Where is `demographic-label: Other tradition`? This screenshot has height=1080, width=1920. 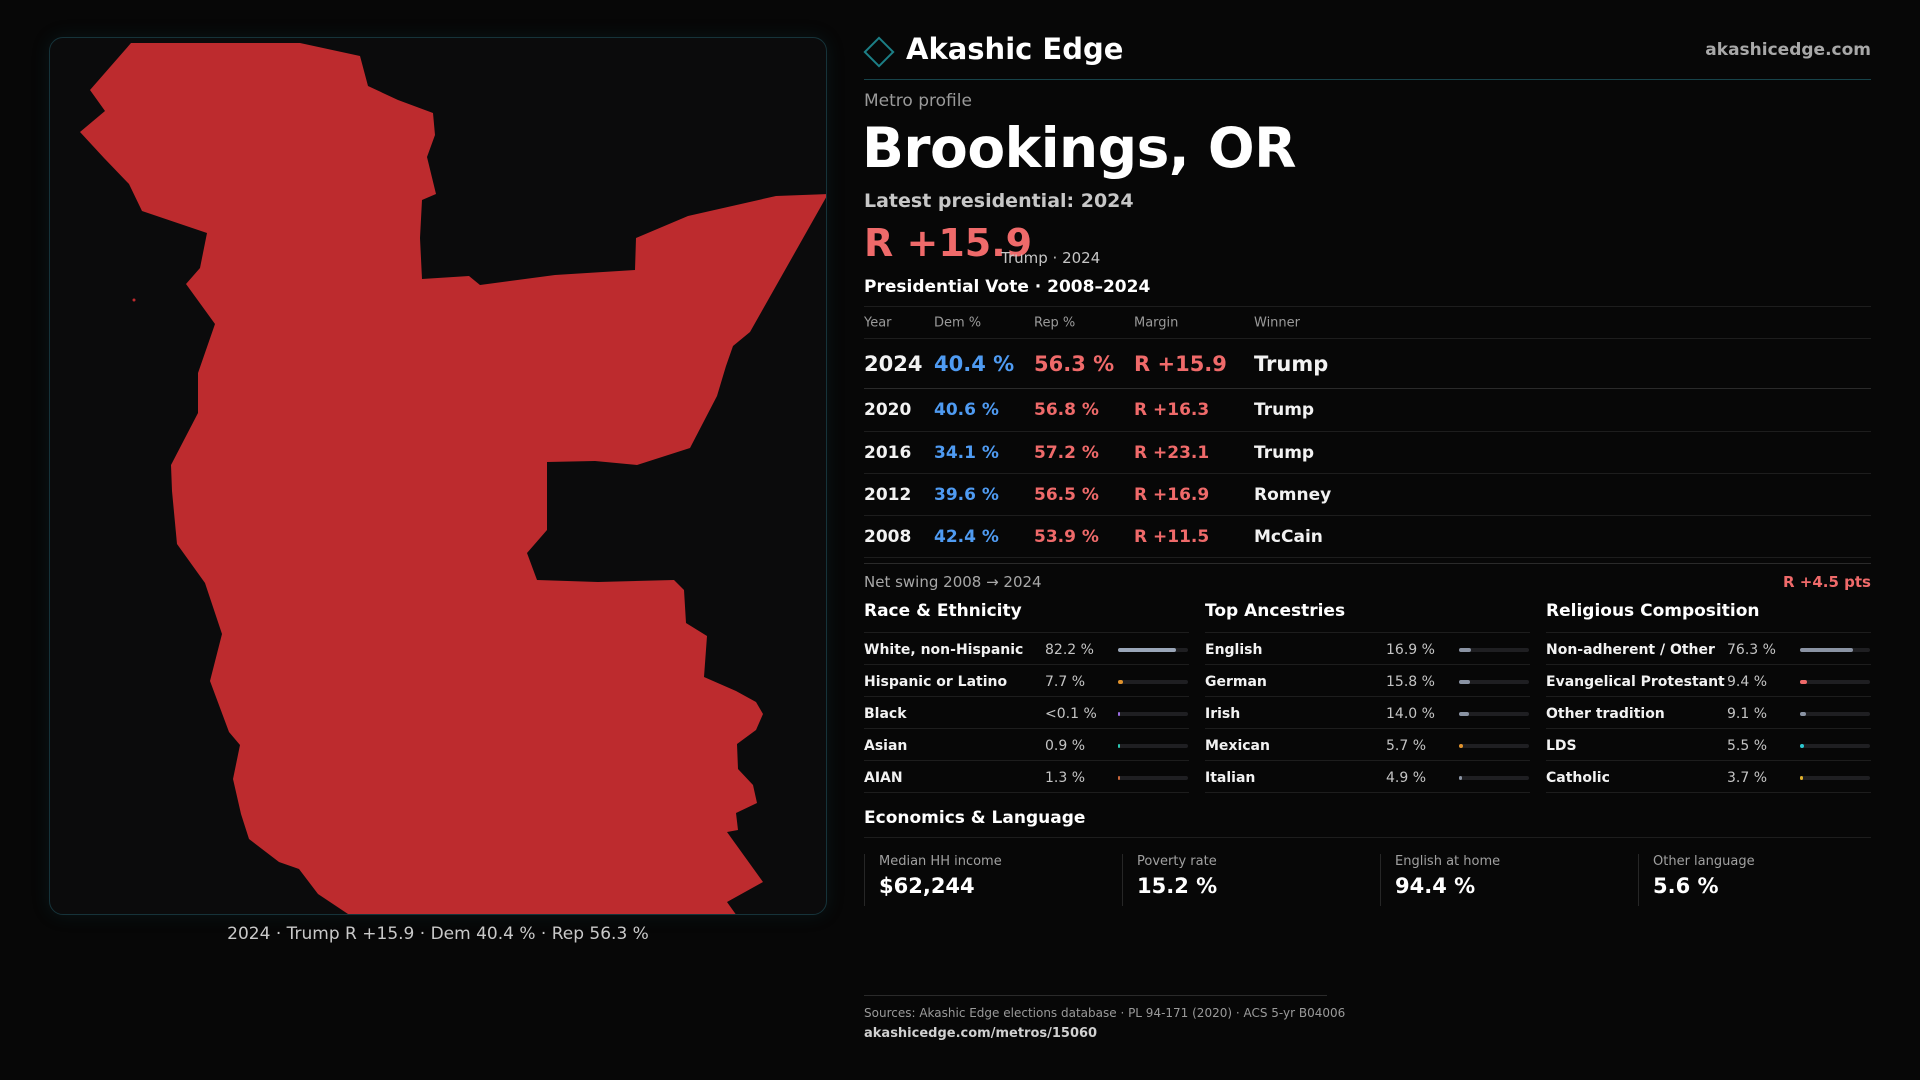 demographic-label: Other tradition is located at coordinates (1605, 714).